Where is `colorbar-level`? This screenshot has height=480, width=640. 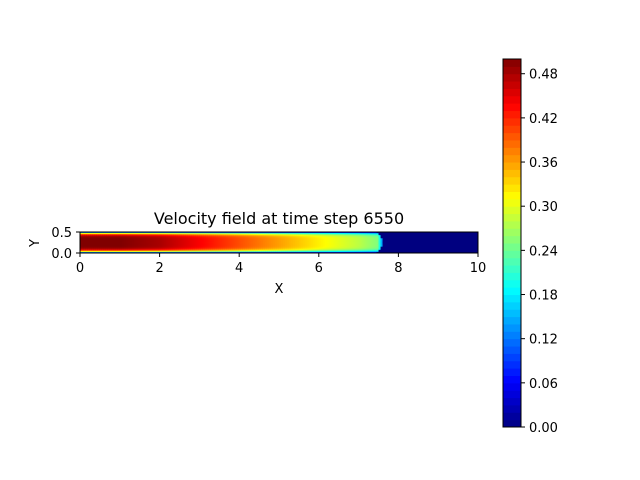
colorbar-level is located at coordinates (512, 63).